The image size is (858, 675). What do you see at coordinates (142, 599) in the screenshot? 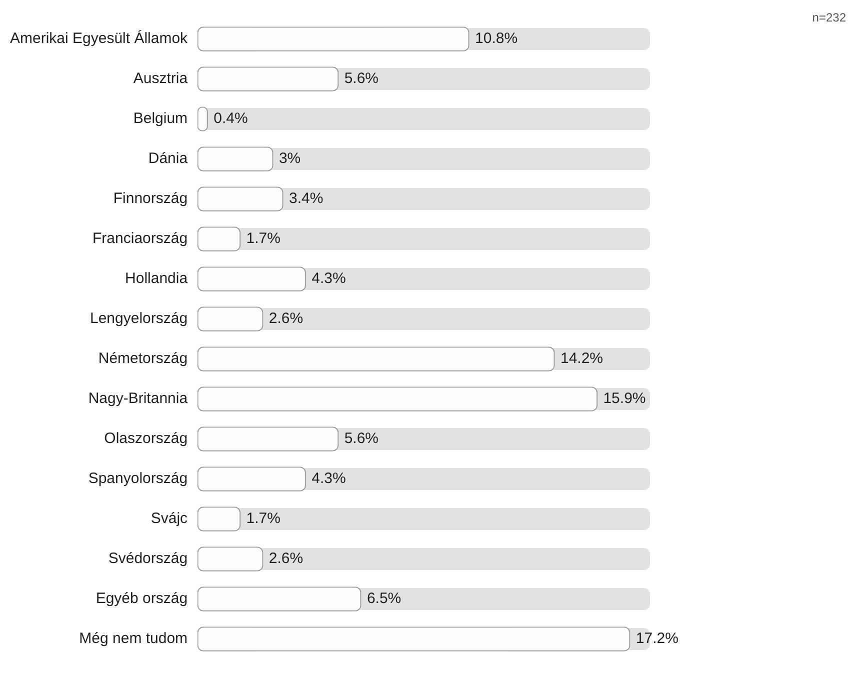
I see `y-tick-label: Egyéb ország` at bounding box center [142, 599].